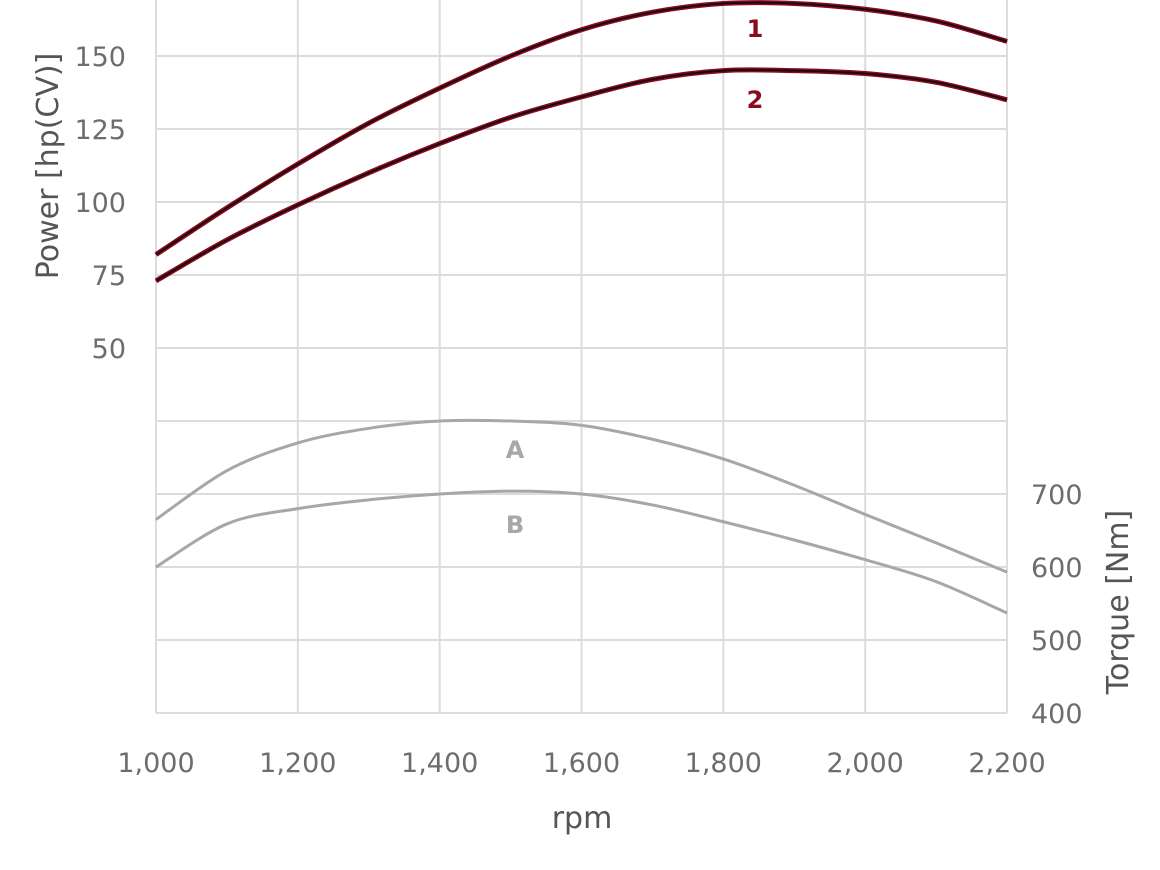 The width and height of the screenshot is (1160, 870). Describe the element at coordinates (100, 57) in the screenshot. I see `y-left-tick-label: 150` at that location.